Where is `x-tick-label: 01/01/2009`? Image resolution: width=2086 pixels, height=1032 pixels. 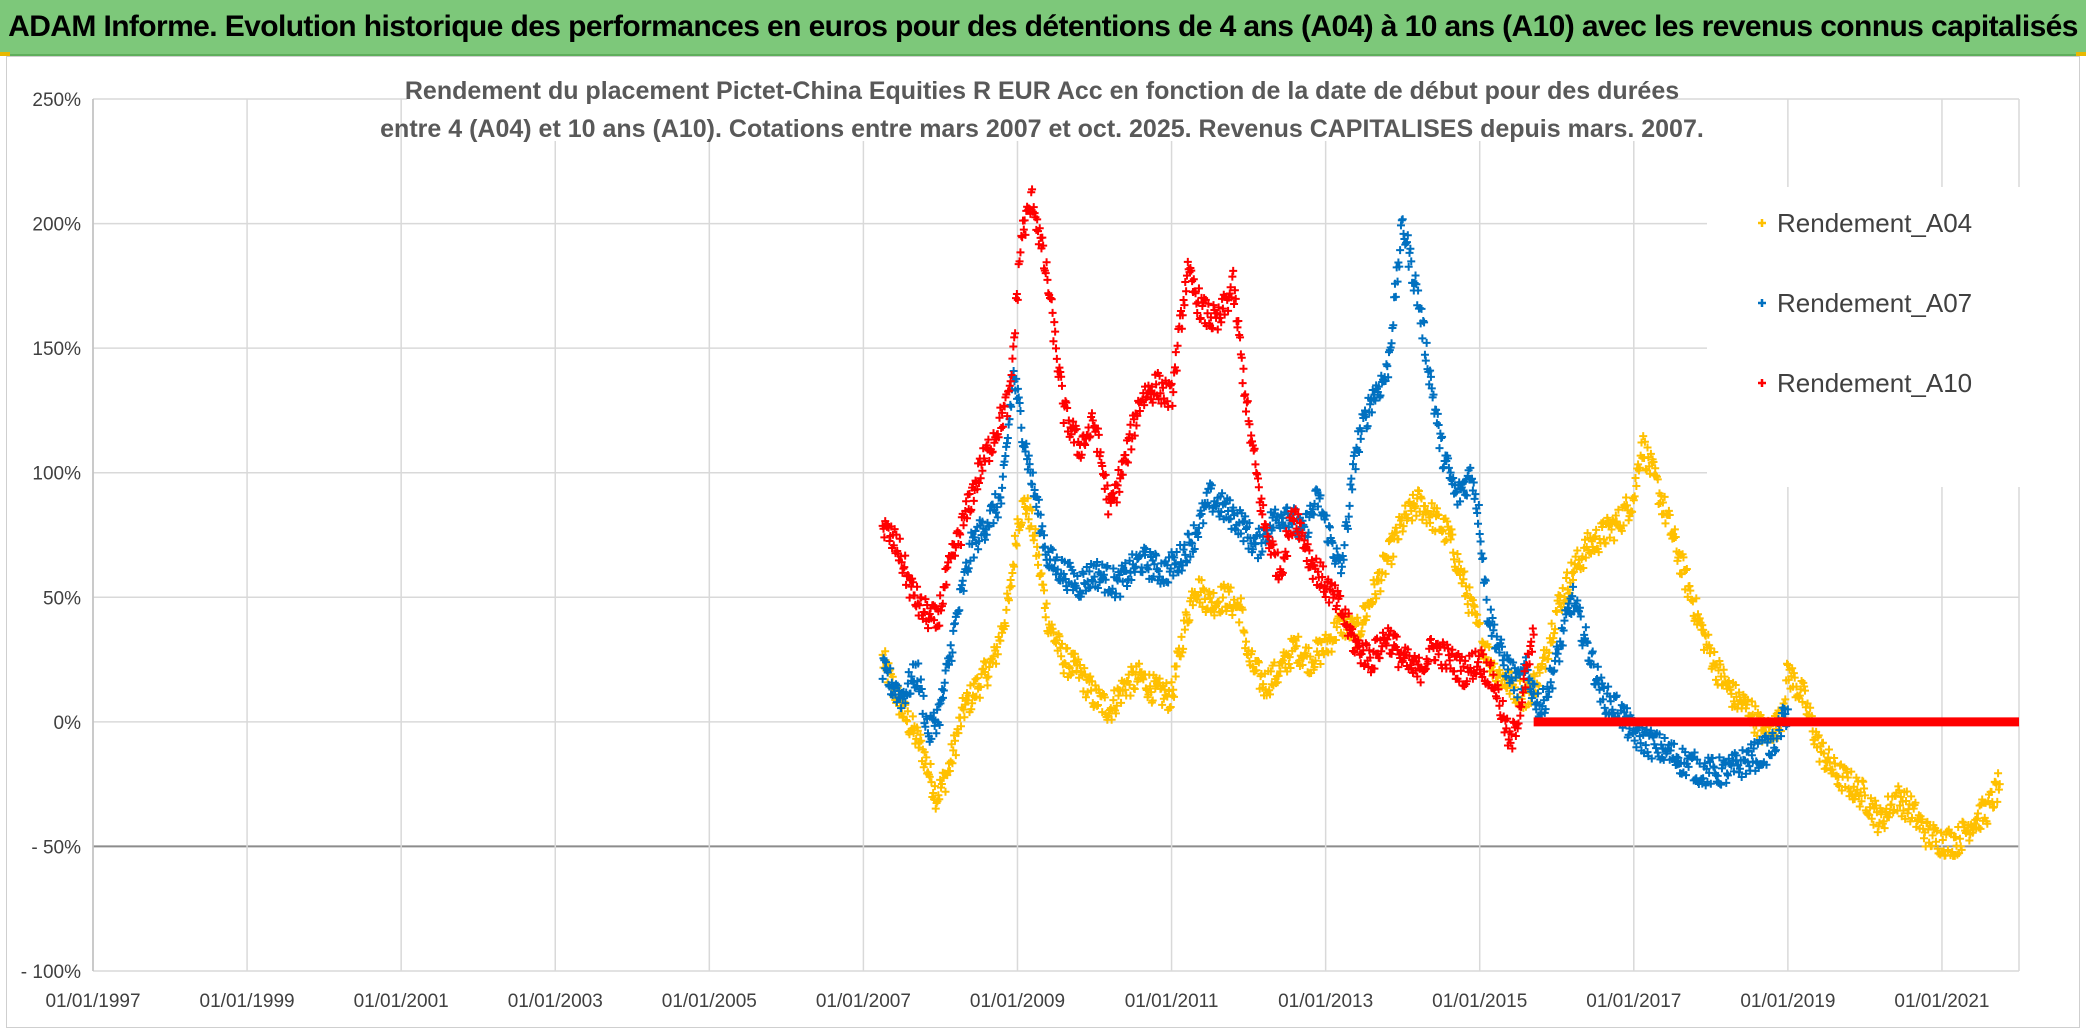 x-tick-label: 01/01/2009 is located at coordinates (1017, 1001).